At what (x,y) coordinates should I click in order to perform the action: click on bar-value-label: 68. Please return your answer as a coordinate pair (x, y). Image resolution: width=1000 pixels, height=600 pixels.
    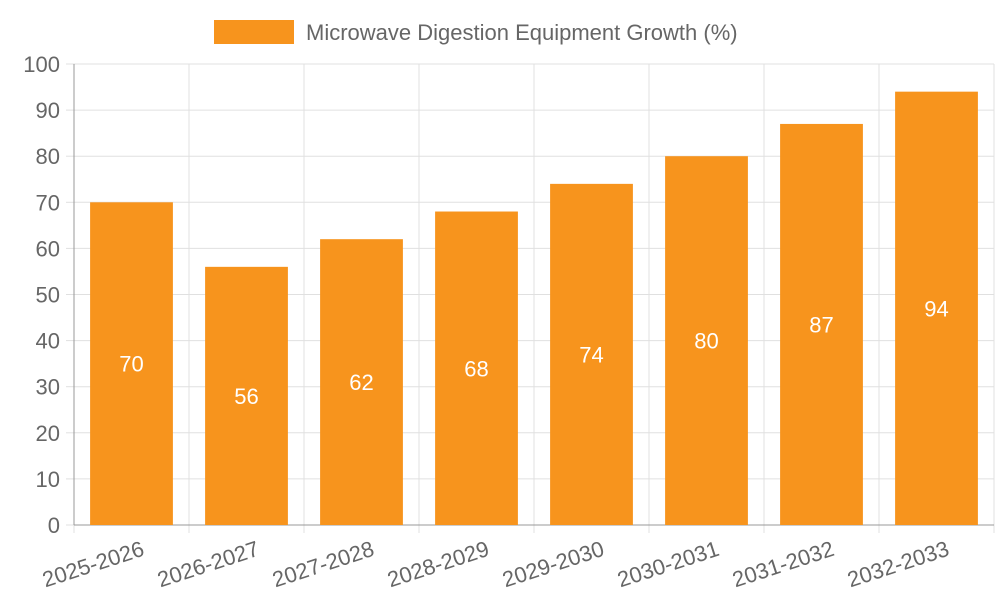
    Looking at the image, I should click on (476, 368).